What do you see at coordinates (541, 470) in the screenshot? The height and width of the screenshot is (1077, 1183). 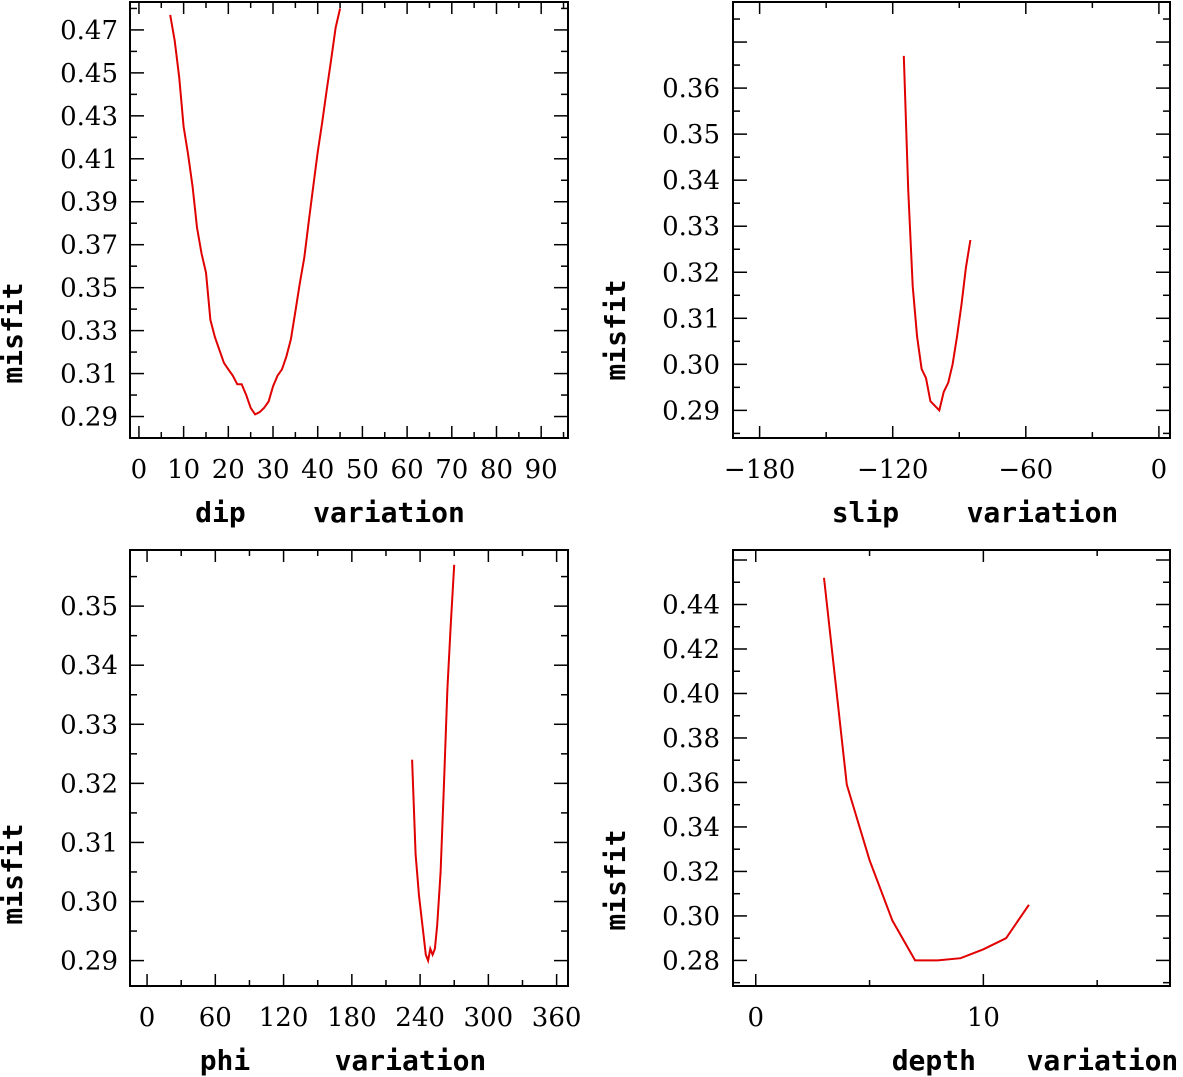 I see `x-tick-label: 90` at bounding box center [541, 470].